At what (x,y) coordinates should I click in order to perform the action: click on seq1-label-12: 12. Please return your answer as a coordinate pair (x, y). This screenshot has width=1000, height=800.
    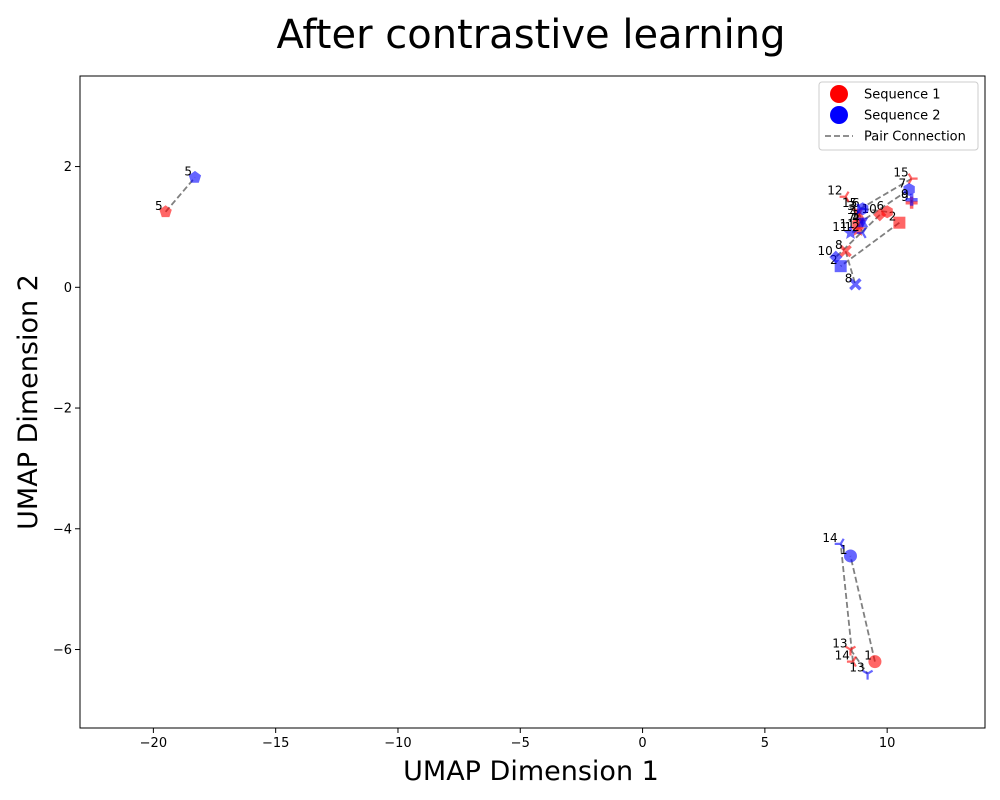
    Looking at the image, I should click on (834, 191).